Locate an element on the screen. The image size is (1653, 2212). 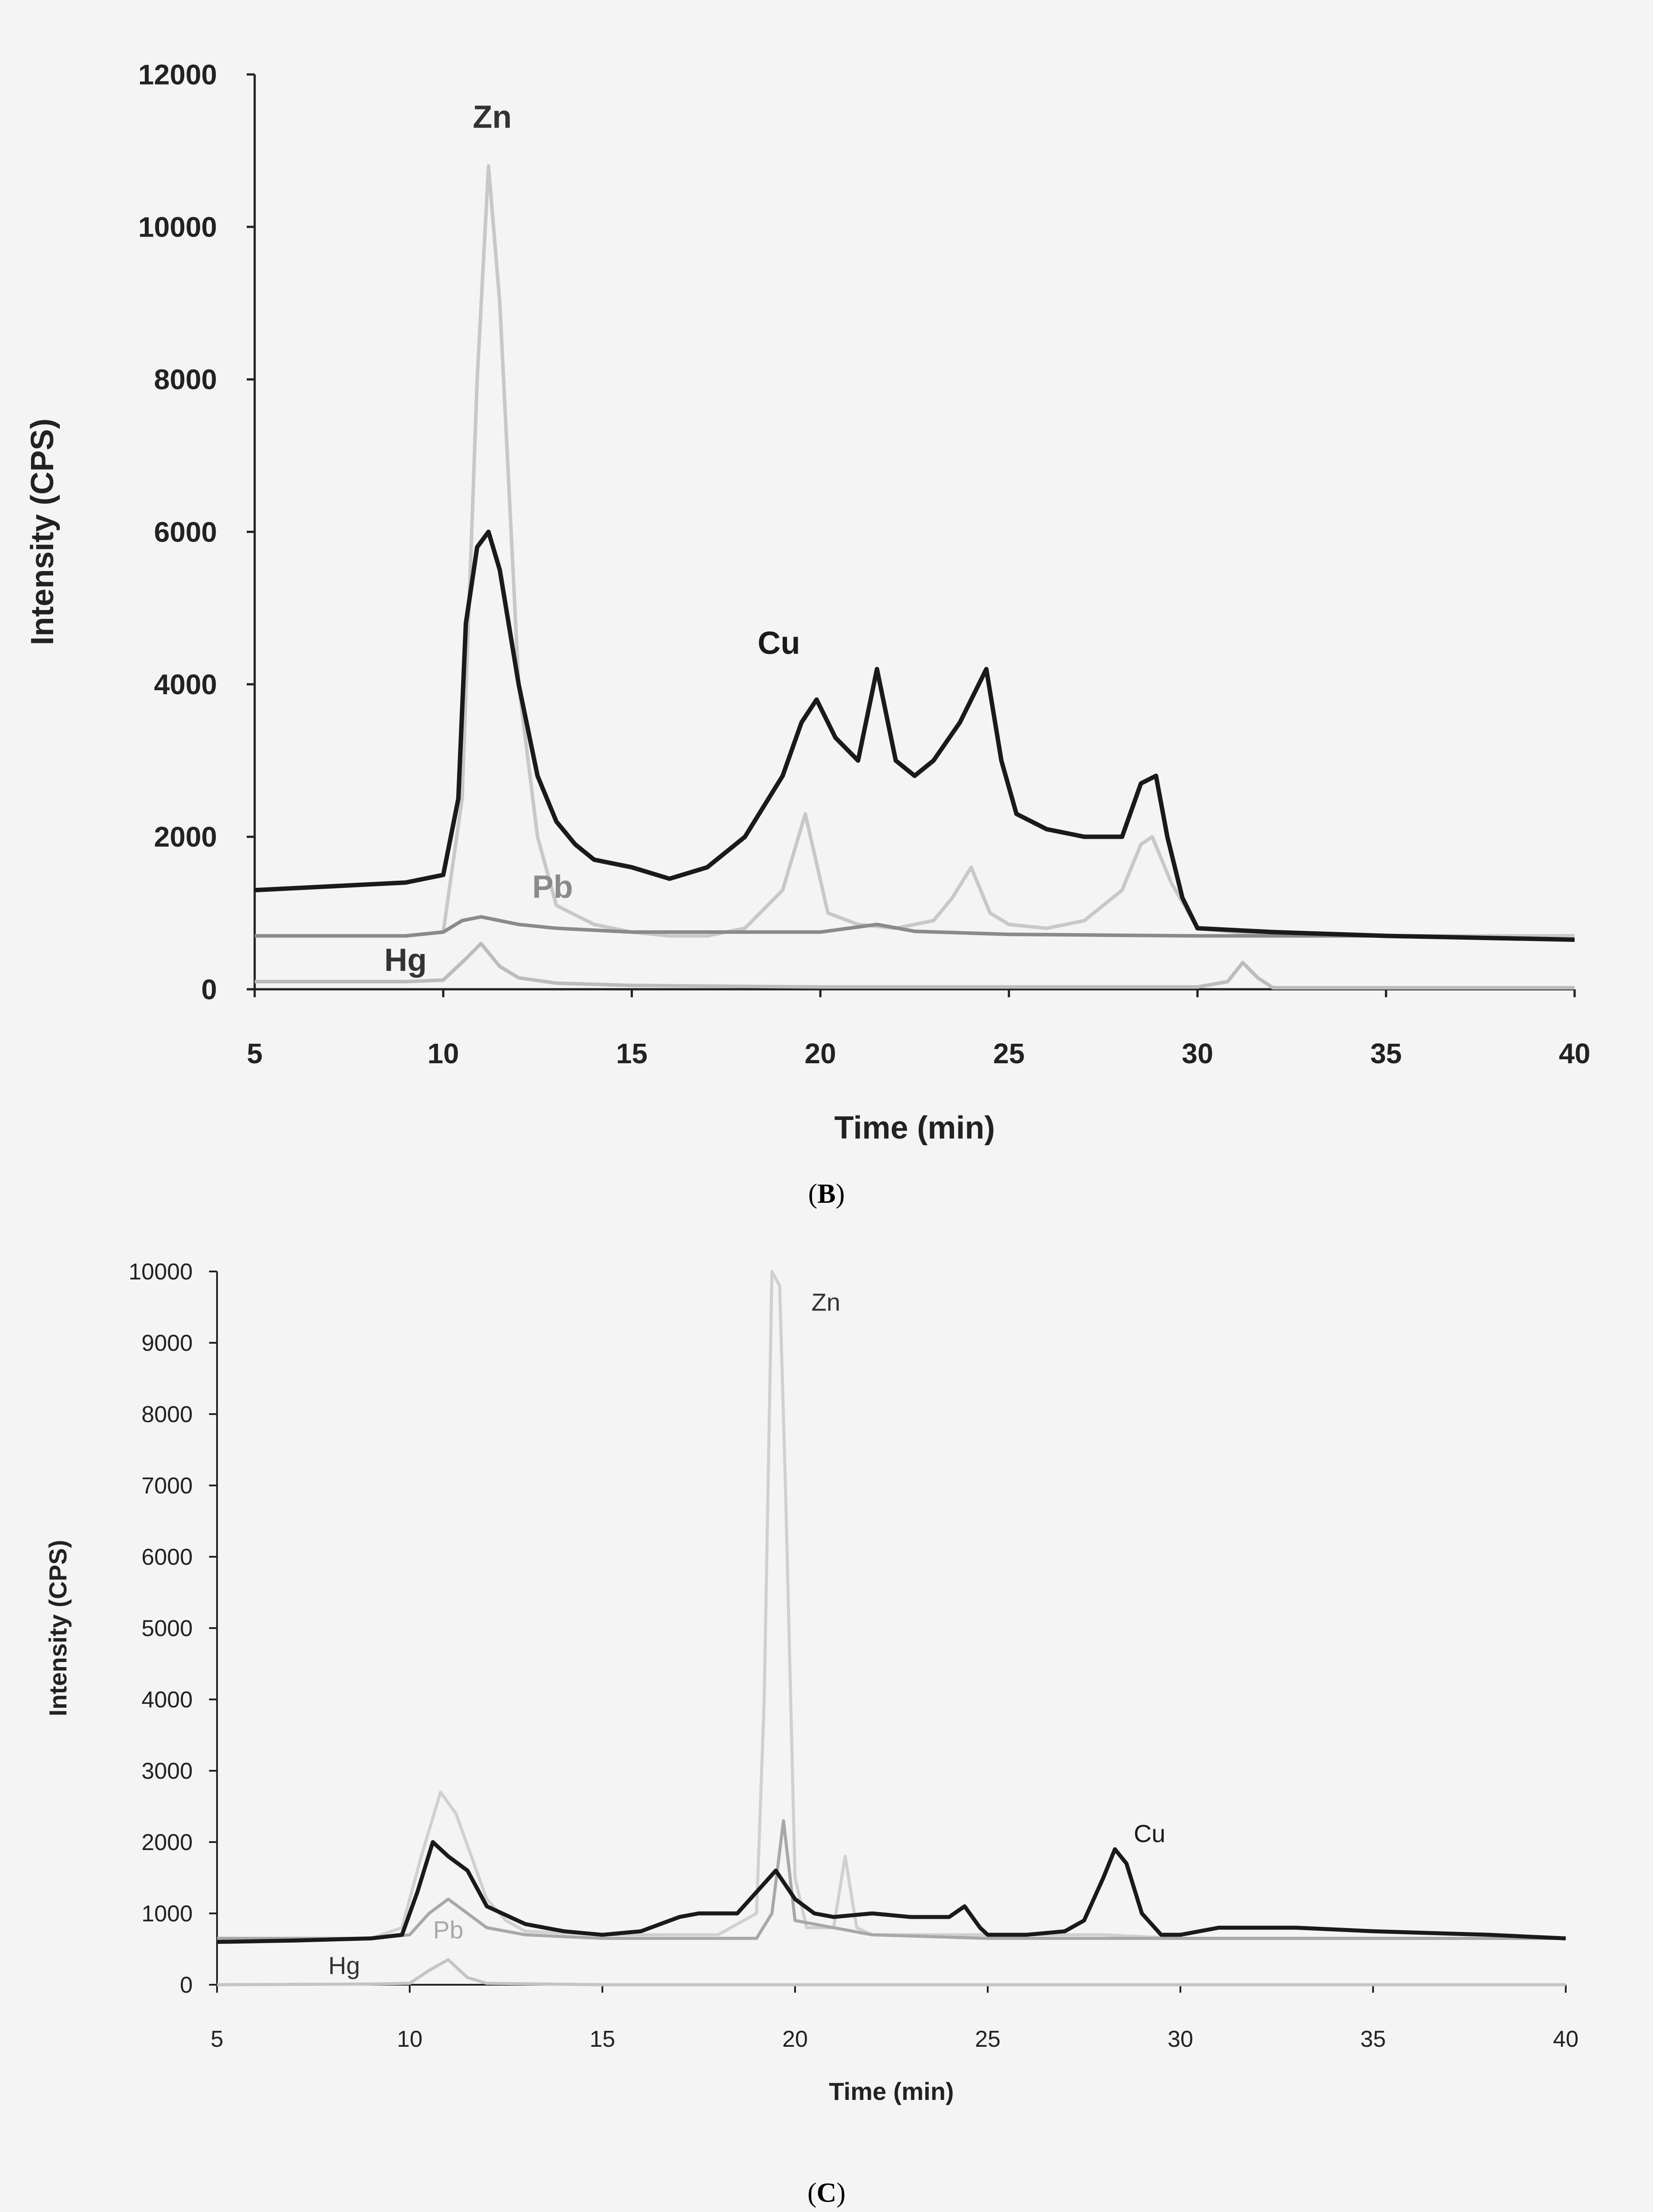
series-line-cu-c is located at coordinates (891, 1892).